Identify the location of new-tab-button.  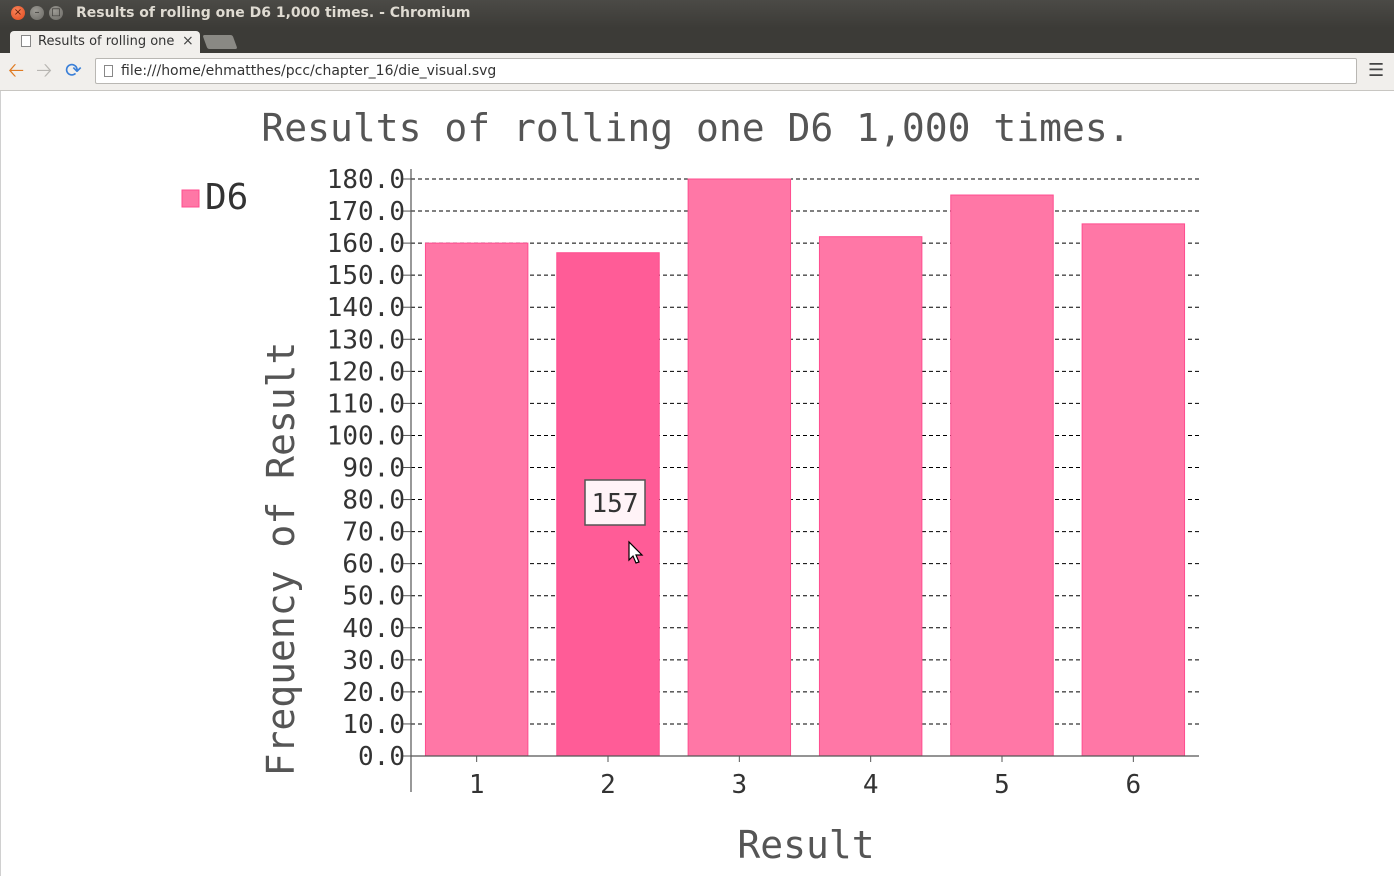
(220, 42).